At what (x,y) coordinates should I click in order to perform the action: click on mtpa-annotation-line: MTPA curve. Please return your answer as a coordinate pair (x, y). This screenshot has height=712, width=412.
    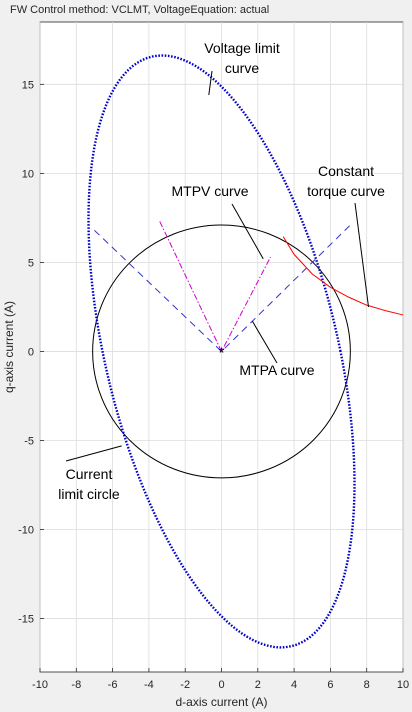
    Looking at the image, I should click on (276, 370).